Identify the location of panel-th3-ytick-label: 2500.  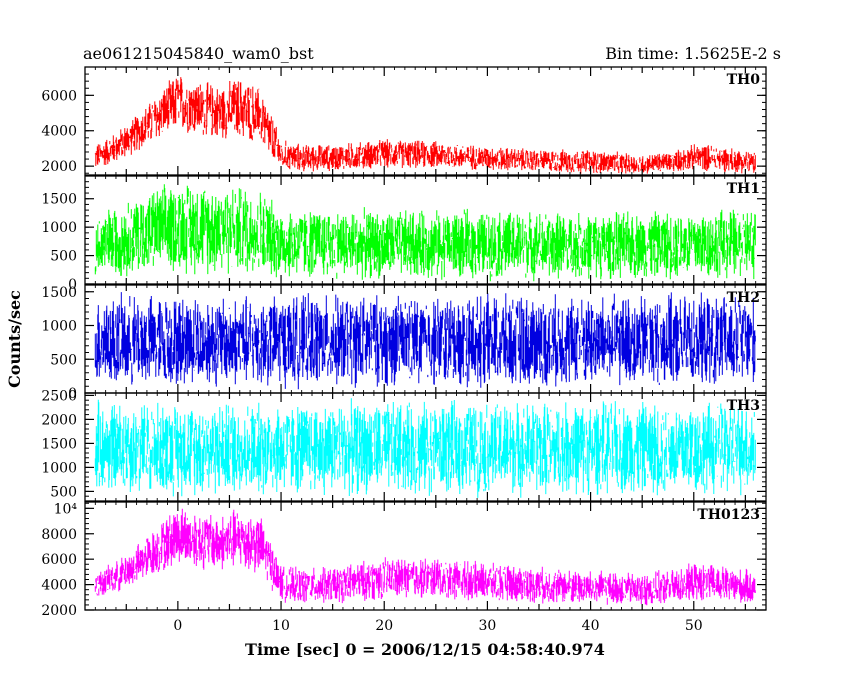
(59, 396).